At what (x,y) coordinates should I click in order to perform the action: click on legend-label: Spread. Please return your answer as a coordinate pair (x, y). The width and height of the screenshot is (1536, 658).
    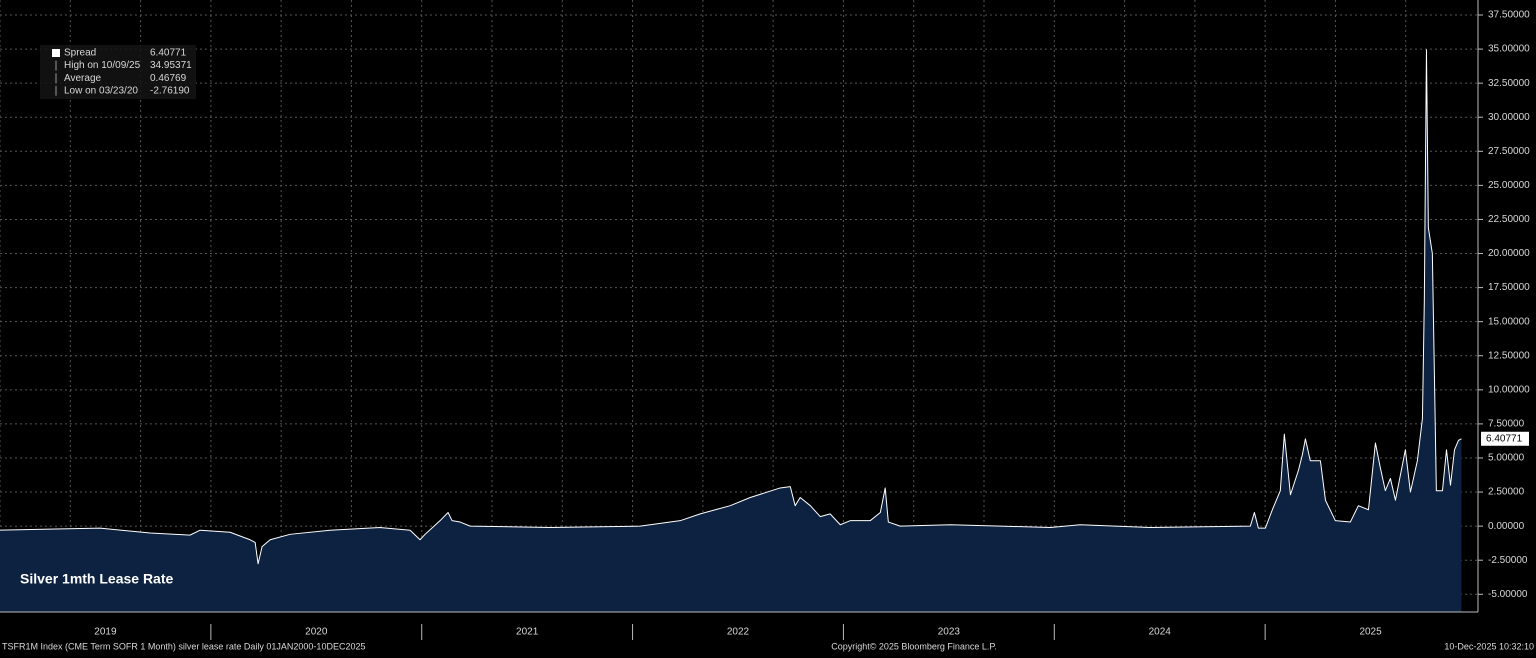
    Looking at the image, I should click on (80, 53).